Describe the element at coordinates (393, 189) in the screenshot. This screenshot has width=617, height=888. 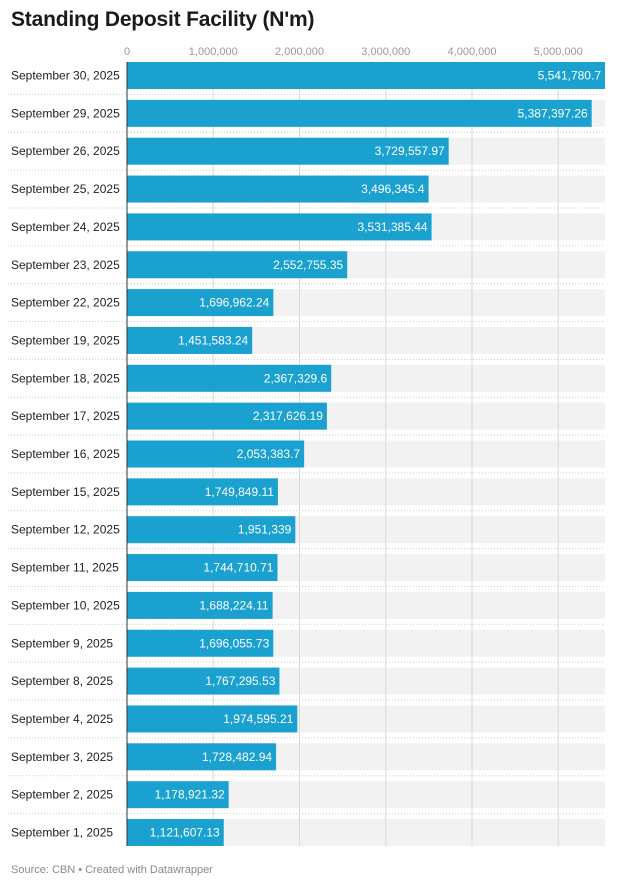
I see `value-label: 3,496,345.4` at that location.